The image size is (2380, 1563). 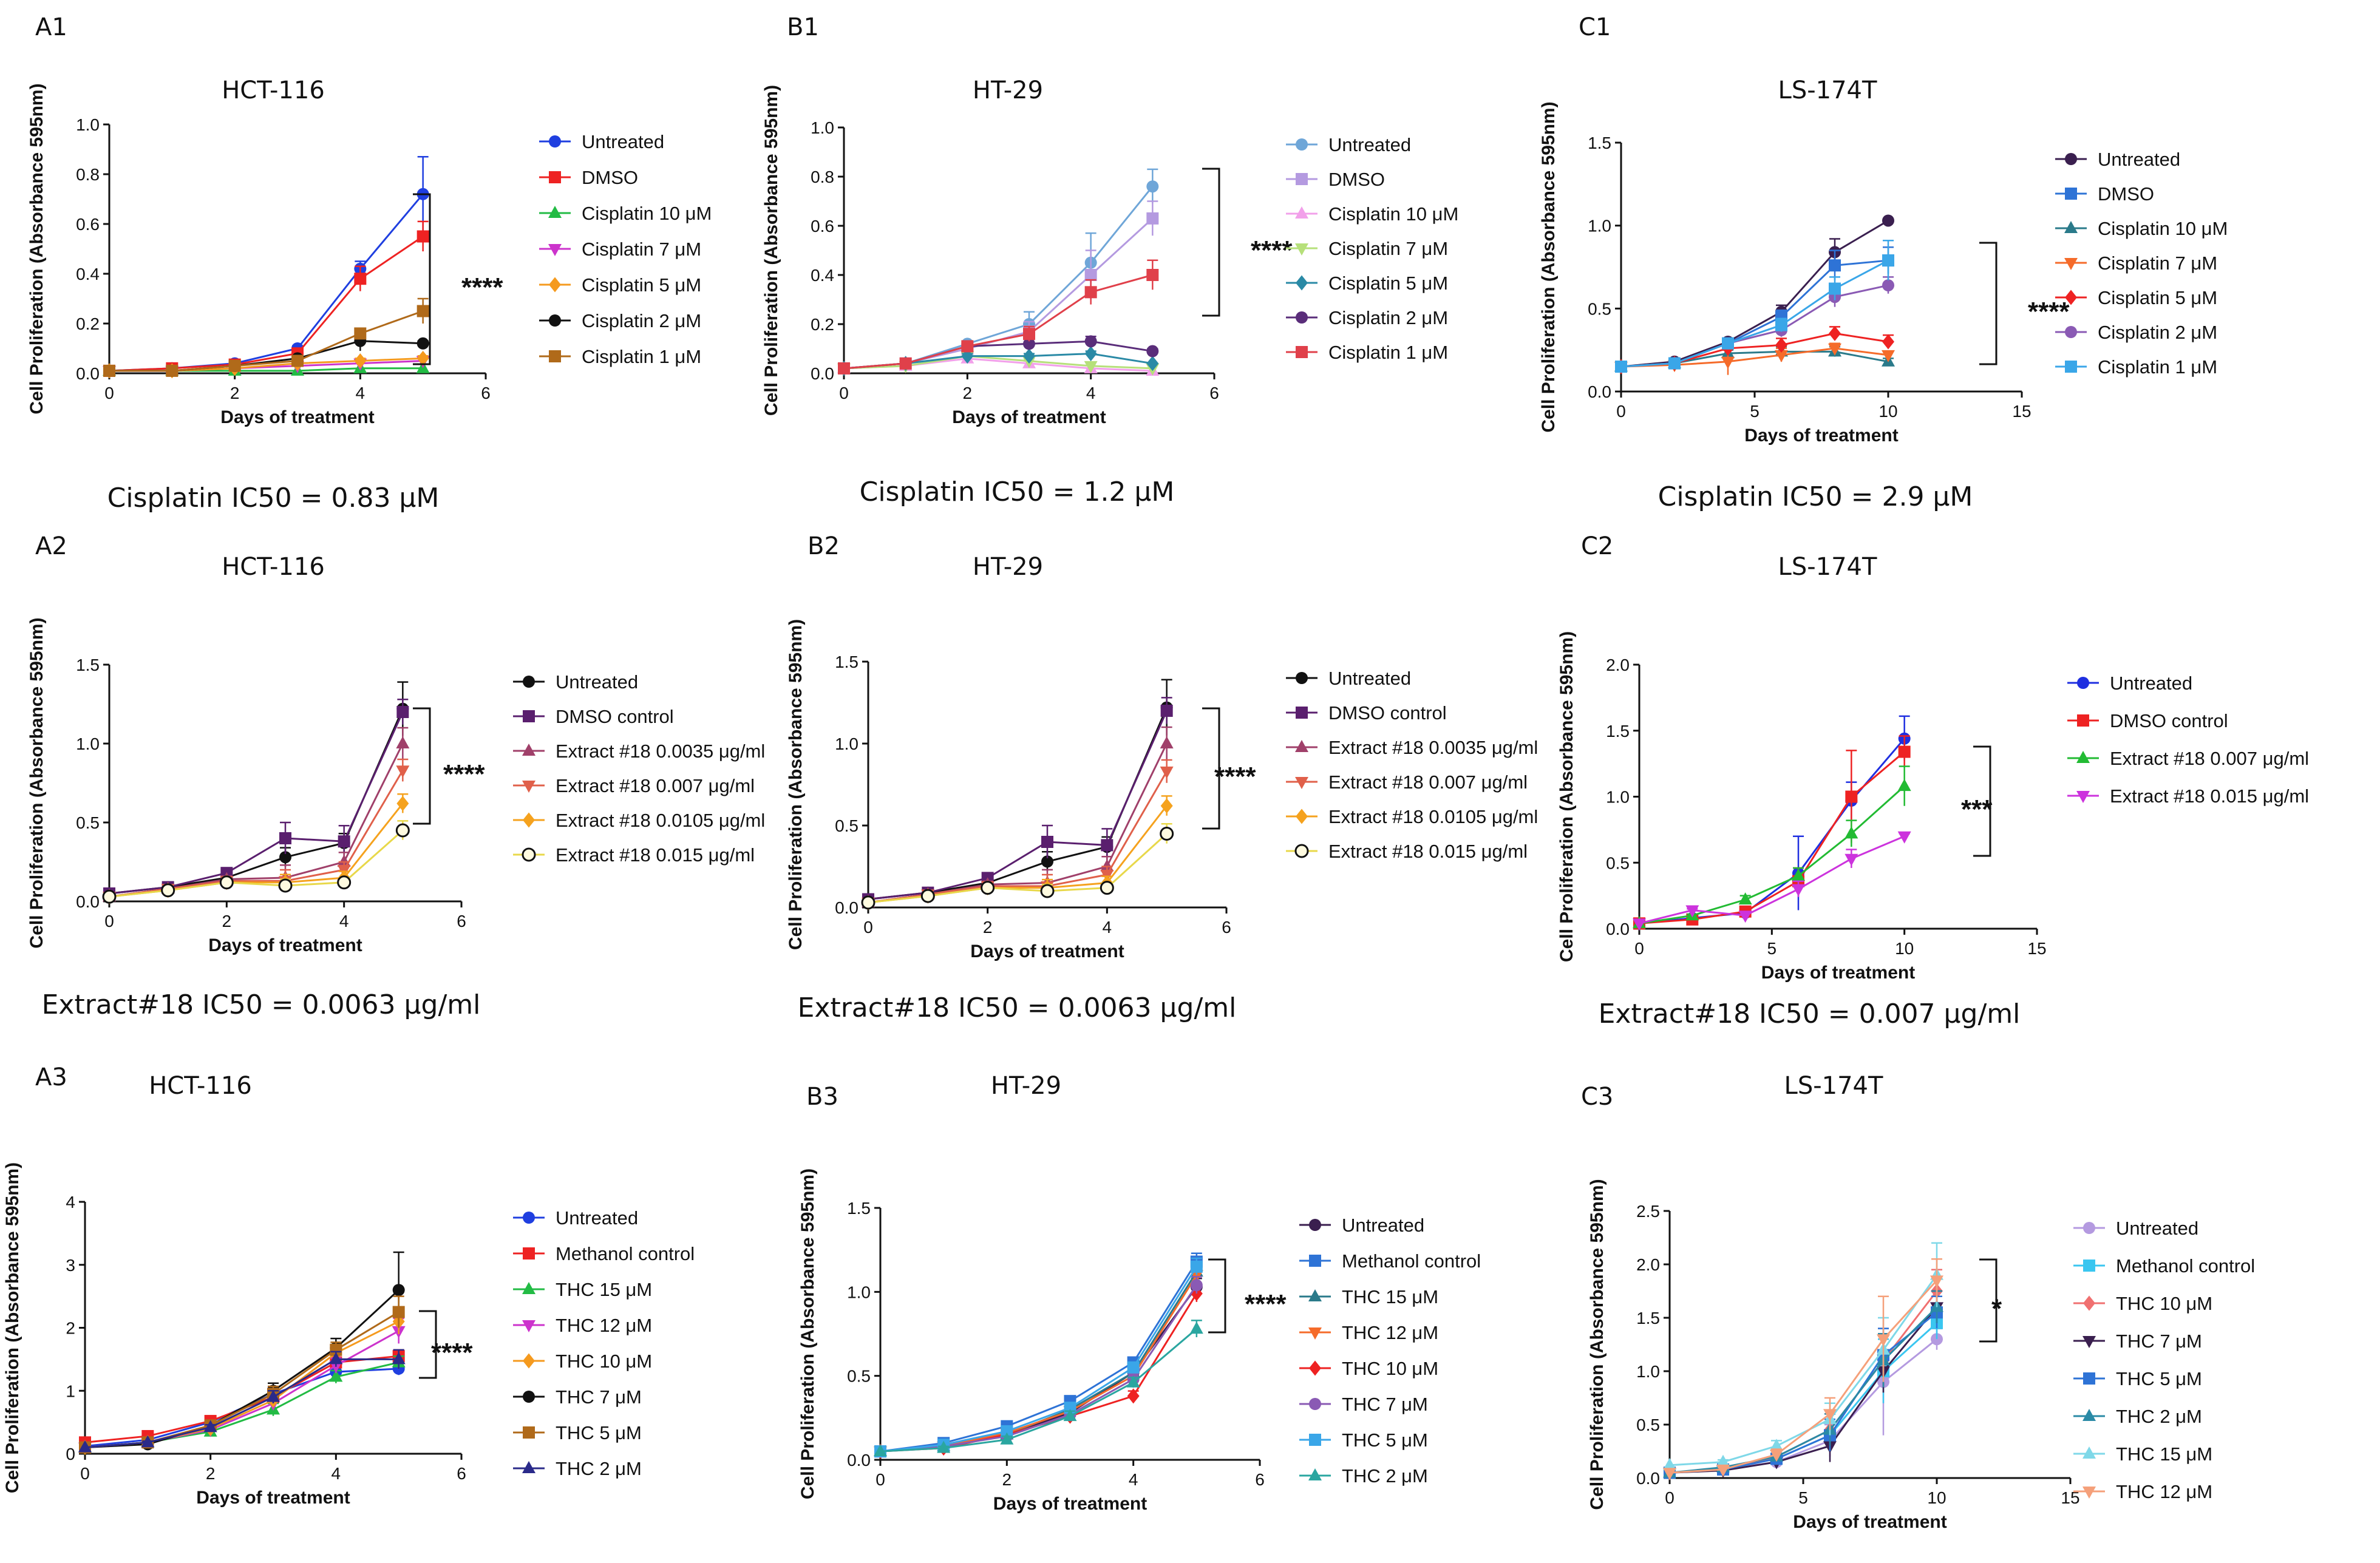 I want to click on panel-label: C3, so click(x=1597, y=1097).